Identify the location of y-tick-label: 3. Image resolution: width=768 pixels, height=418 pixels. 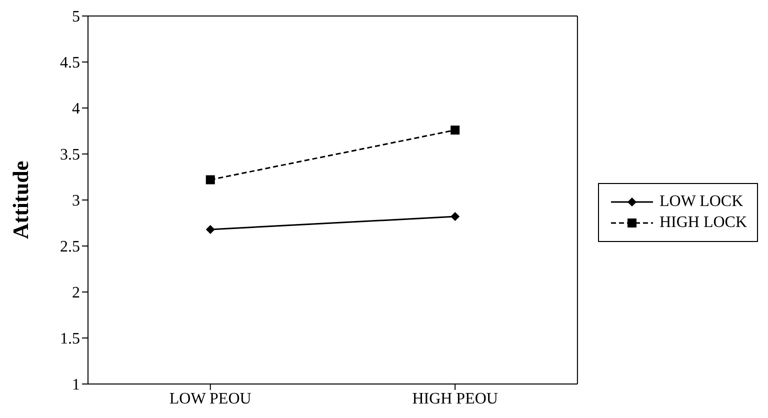
(76, 201).